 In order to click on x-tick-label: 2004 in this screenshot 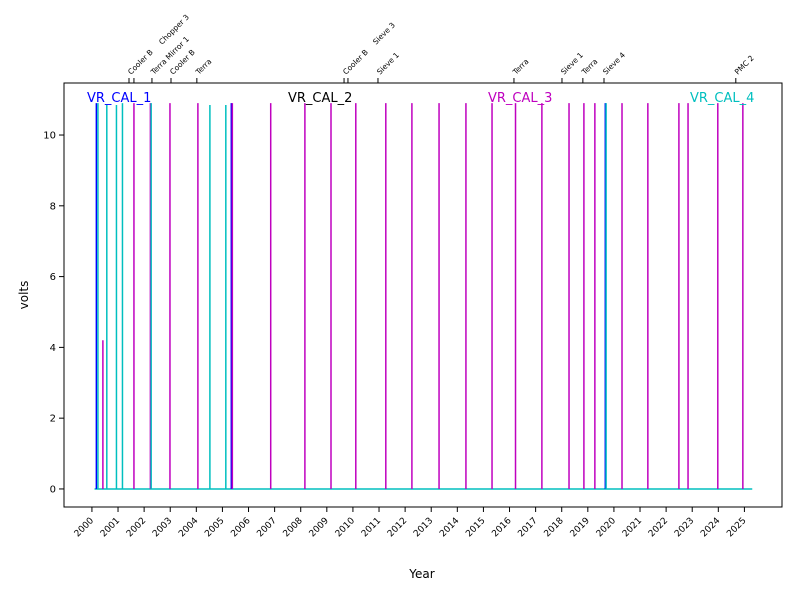, I will do `click(188, 527)`.